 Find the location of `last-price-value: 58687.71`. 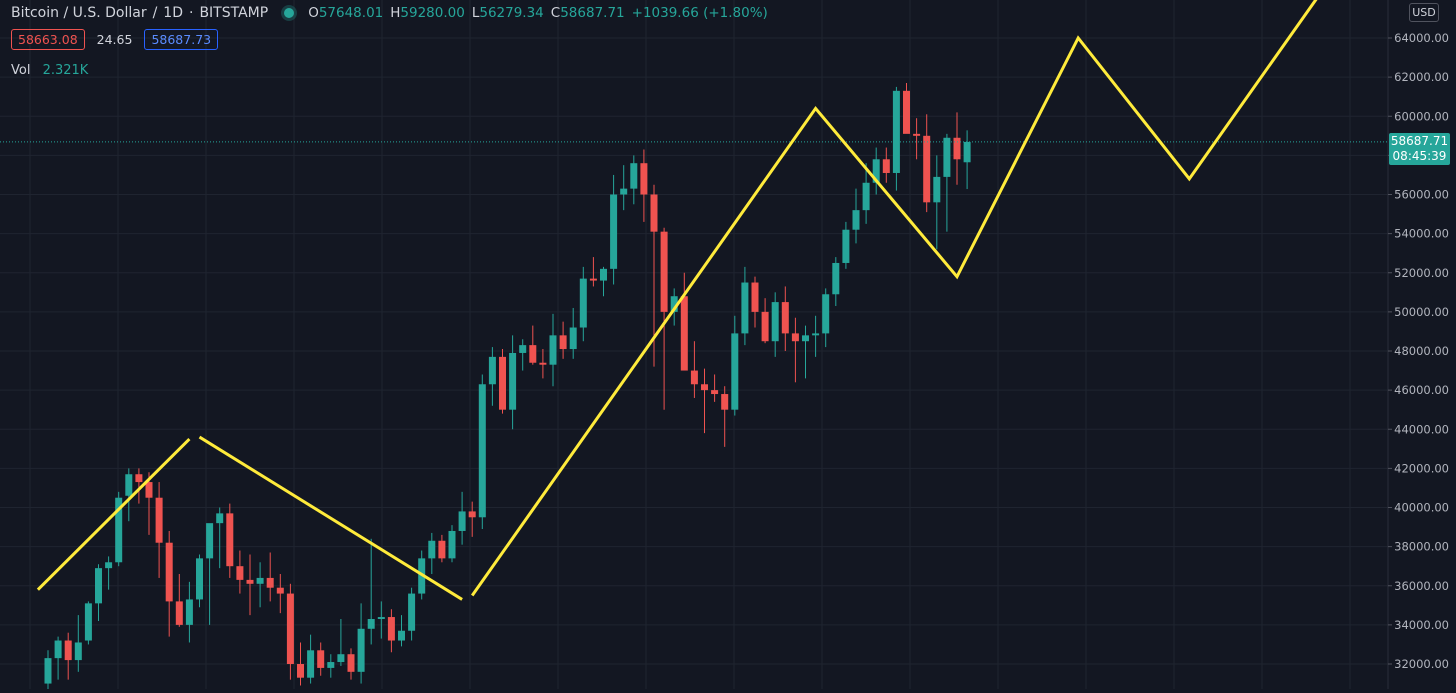

last-price-value: 58687.71 is located at coordinates (1419, 141).